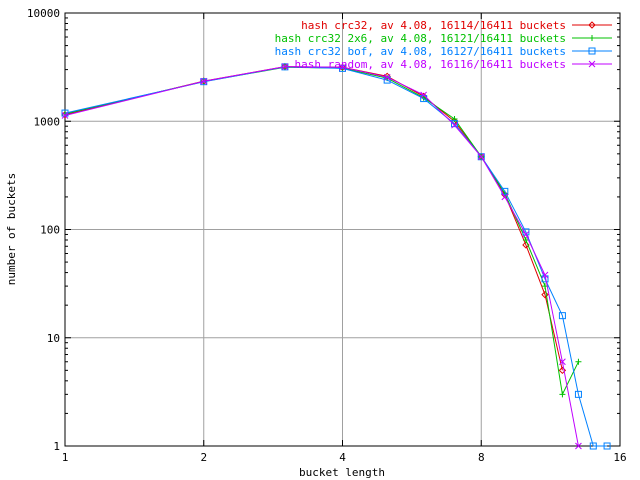 The height and width of the screenshot is (480, 640). Describe the element at coordinates (56, 446) in the screenshot. I see `y-tick-label: 1` at that location.